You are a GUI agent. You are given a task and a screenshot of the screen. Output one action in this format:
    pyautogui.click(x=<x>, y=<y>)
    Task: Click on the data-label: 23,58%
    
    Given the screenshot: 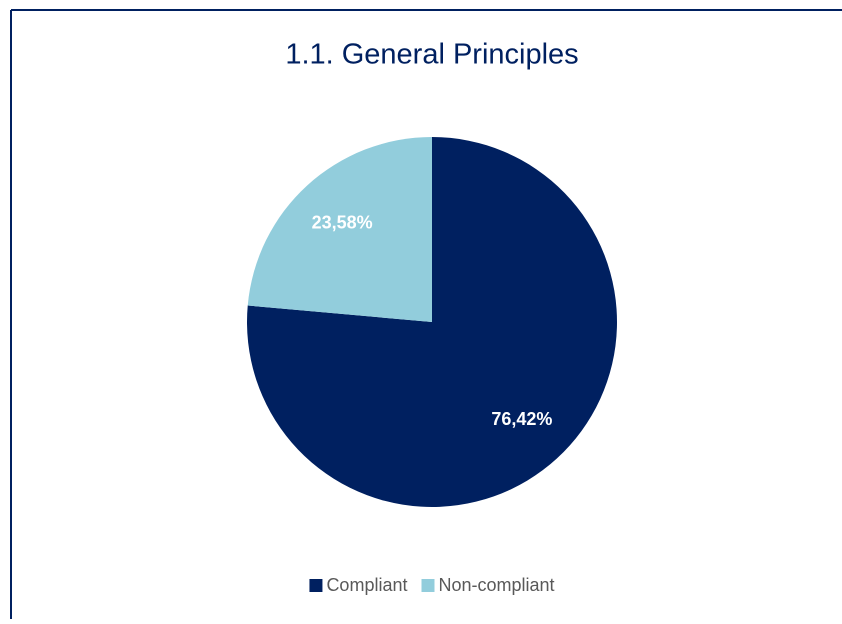 What is the action you would take?
    pyautogui.click(x=342, y=222)
    